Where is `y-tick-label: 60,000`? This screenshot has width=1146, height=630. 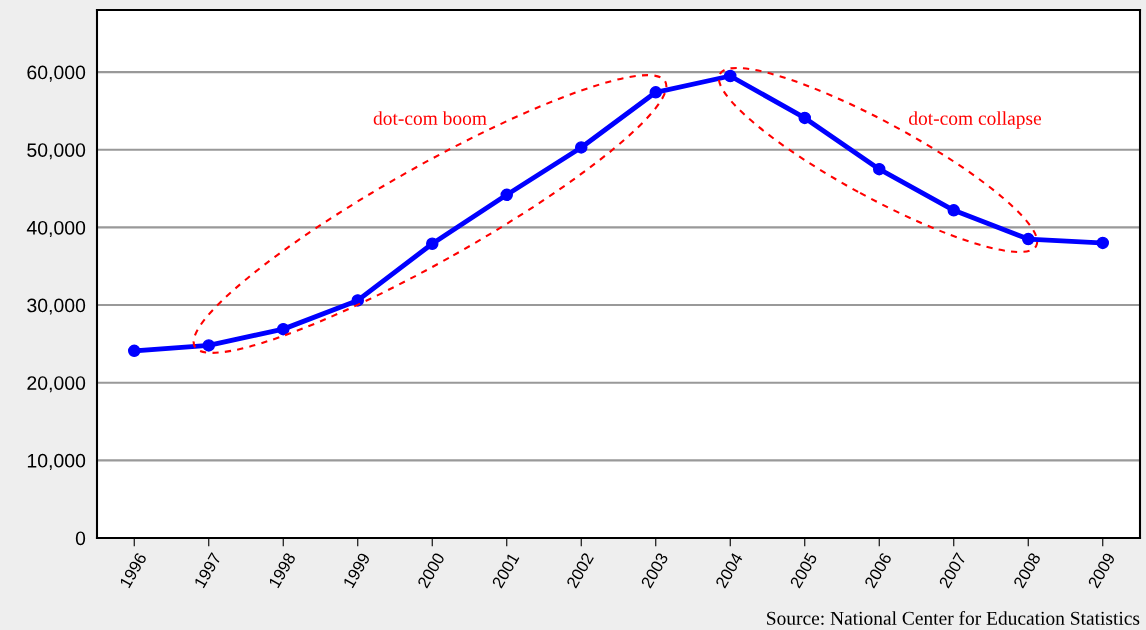
y-tick-label: 60,000 is located at coordinates (56, 73).